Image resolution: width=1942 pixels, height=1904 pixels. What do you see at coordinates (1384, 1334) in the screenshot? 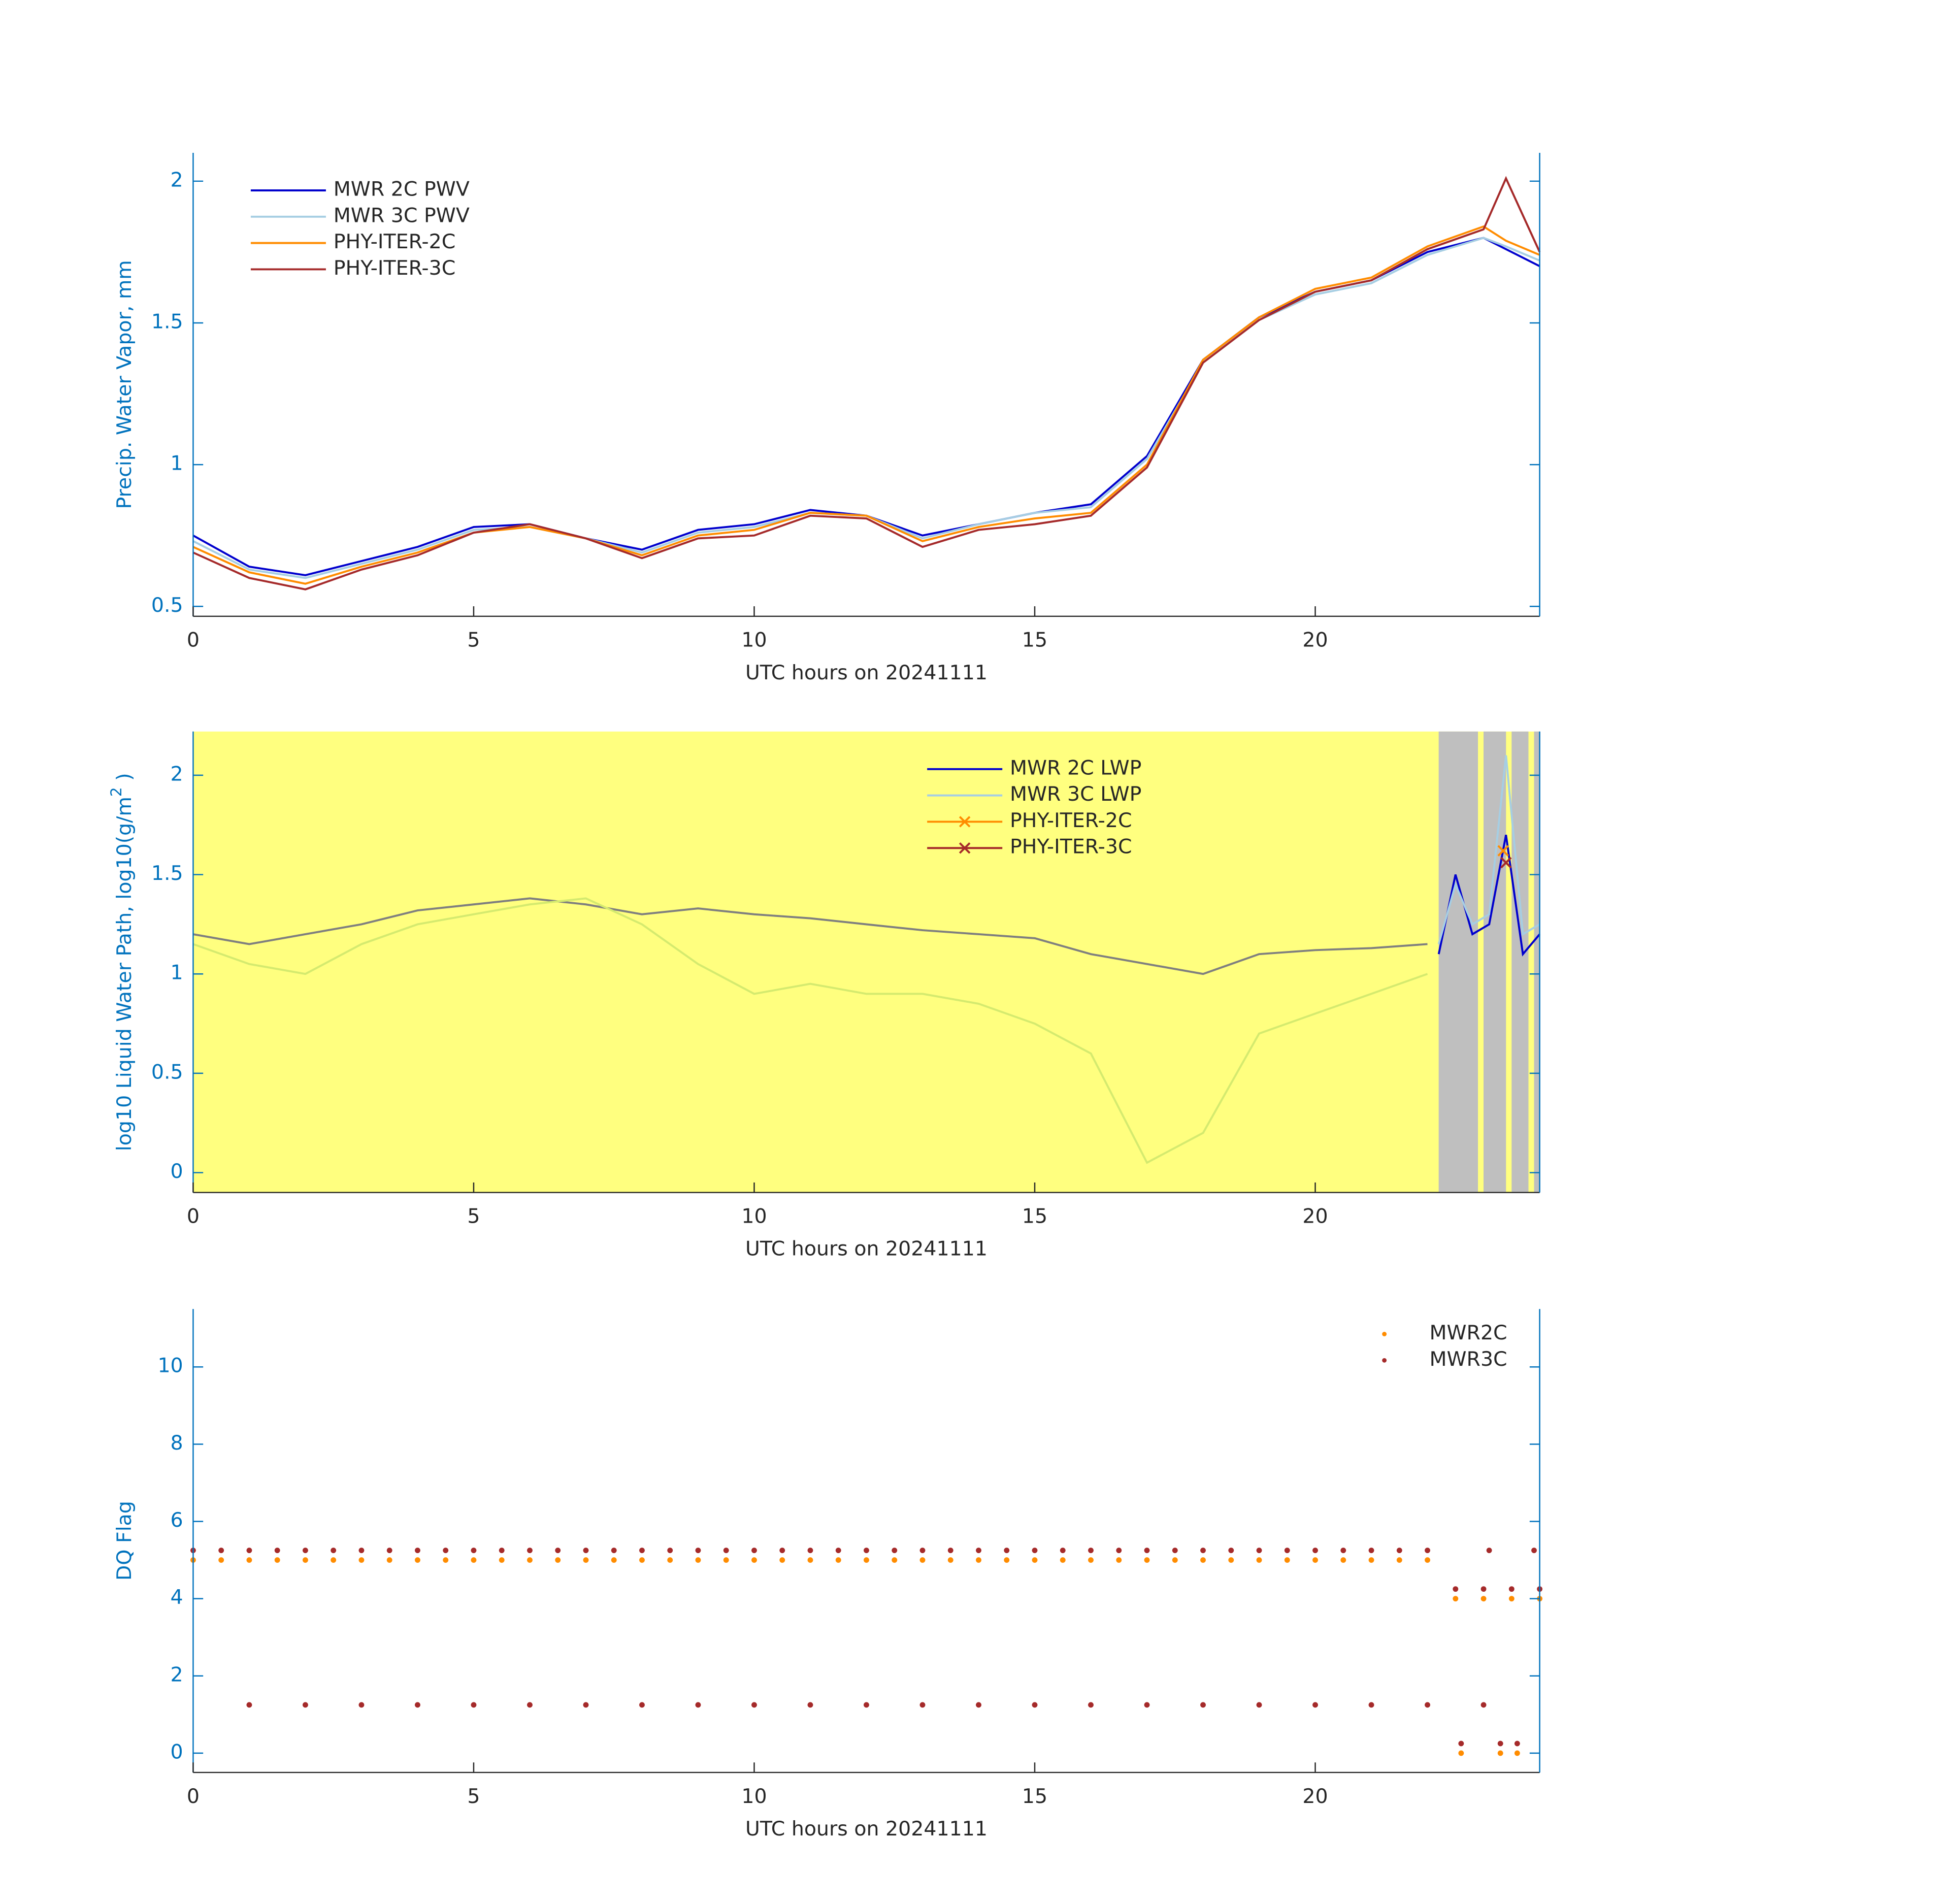
I see `legend-swatch` at bounding box center [1384, 1334].